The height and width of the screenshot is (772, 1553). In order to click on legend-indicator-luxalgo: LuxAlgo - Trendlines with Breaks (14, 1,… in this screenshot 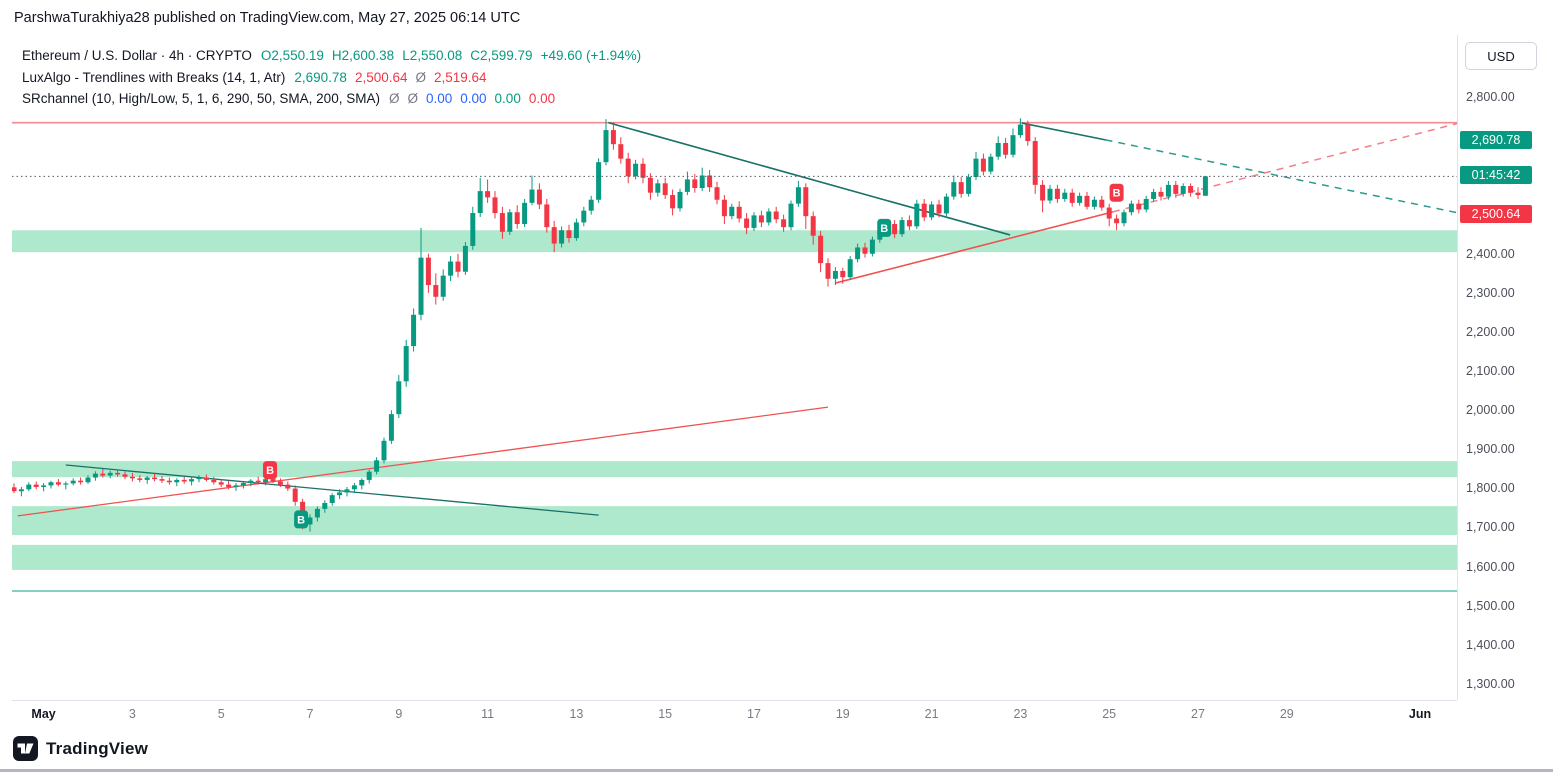, I will do `click(335, 78)`.